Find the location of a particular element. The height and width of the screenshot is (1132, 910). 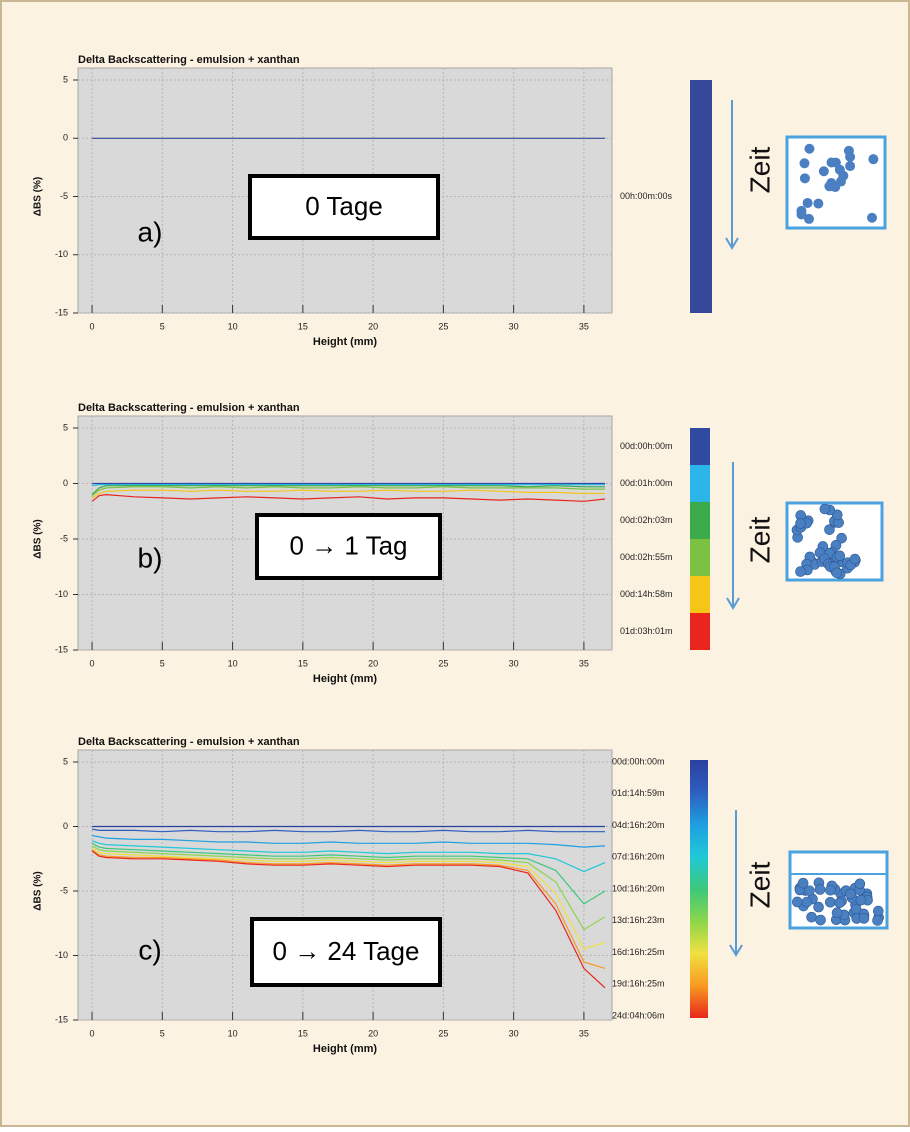

annotation: 0 → 24 Tage is located at coordinates (346, 951).